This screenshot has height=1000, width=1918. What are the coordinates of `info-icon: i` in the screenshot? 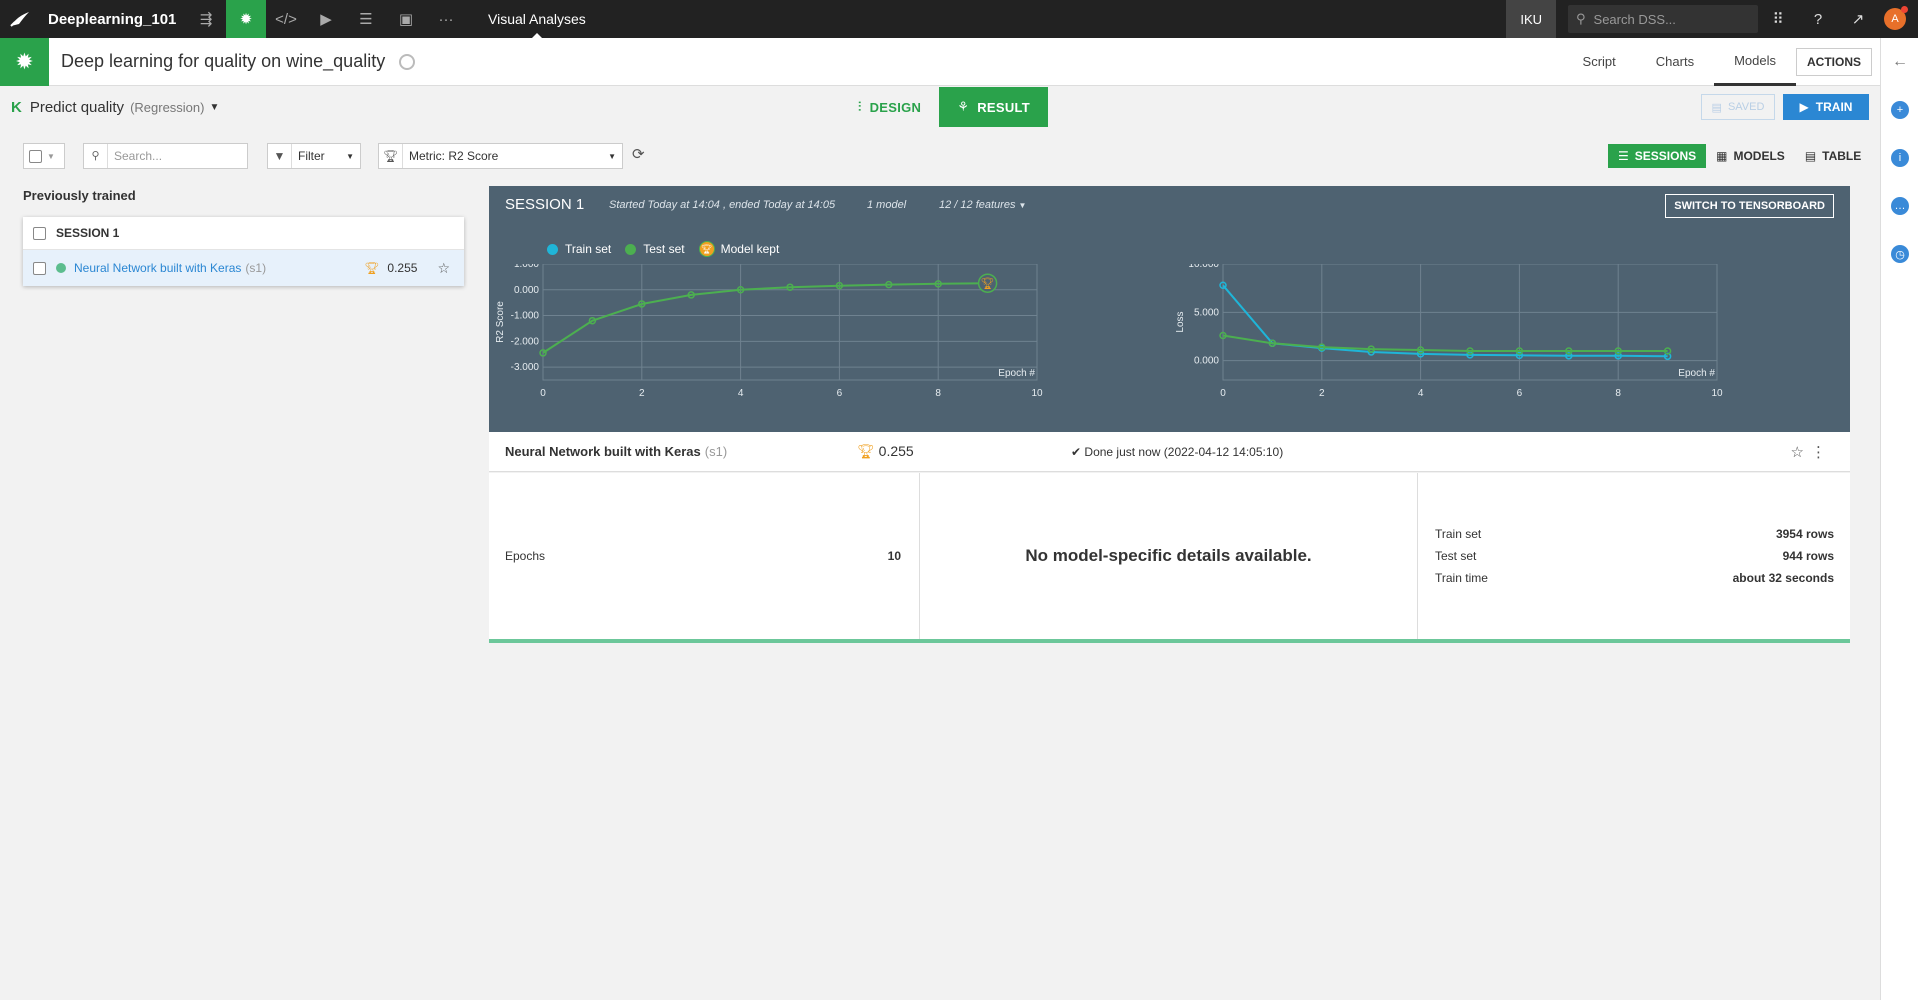 It's located at (1900, 158).